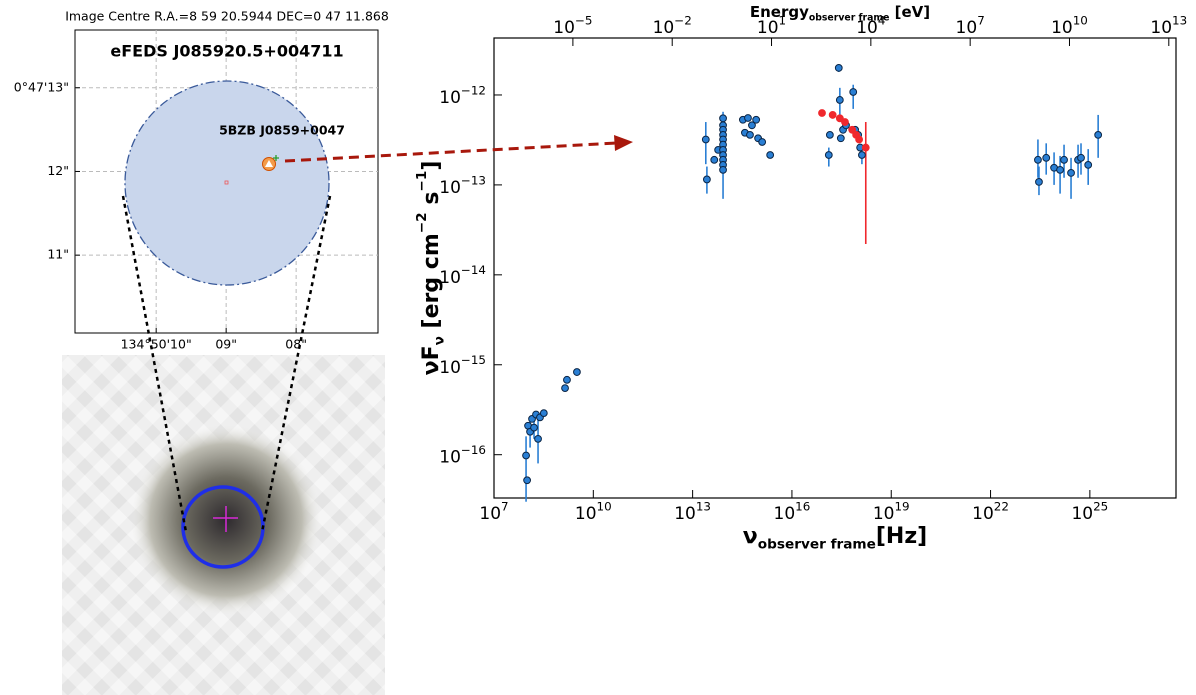 The image size is (1196, 695). I want to click on label-part: [erg cm, so click(431, 284).